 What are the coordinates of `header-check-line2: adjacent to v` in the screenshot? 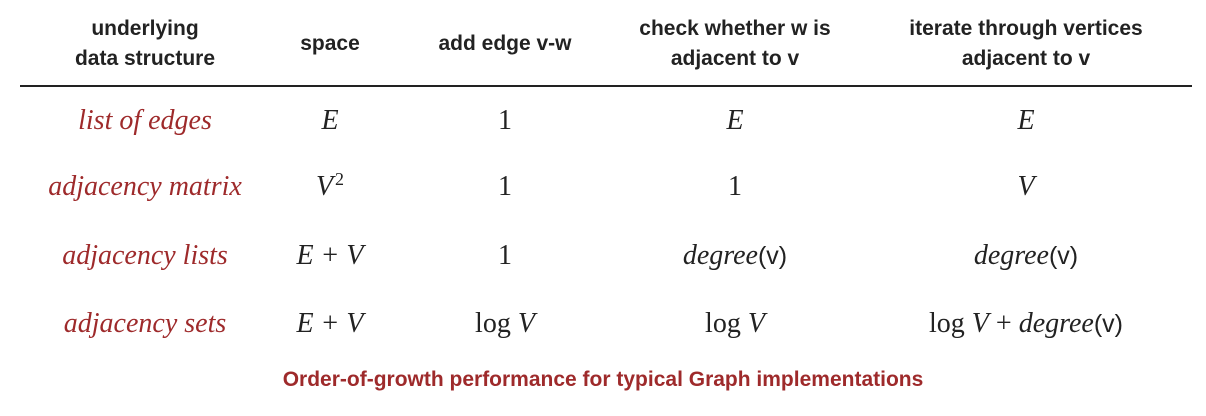 It's located at (735, 58).